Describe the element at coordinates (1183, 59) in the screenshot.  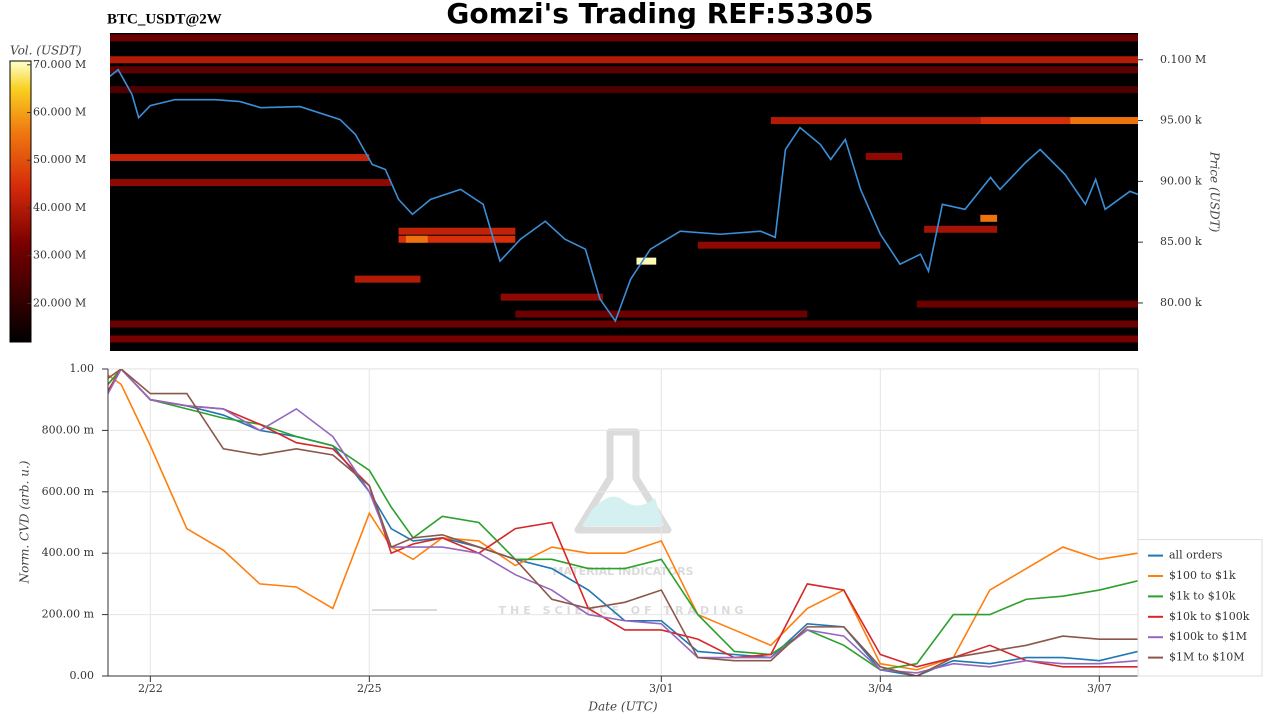
I see `y-tick-label: 0.100 M` at that location.